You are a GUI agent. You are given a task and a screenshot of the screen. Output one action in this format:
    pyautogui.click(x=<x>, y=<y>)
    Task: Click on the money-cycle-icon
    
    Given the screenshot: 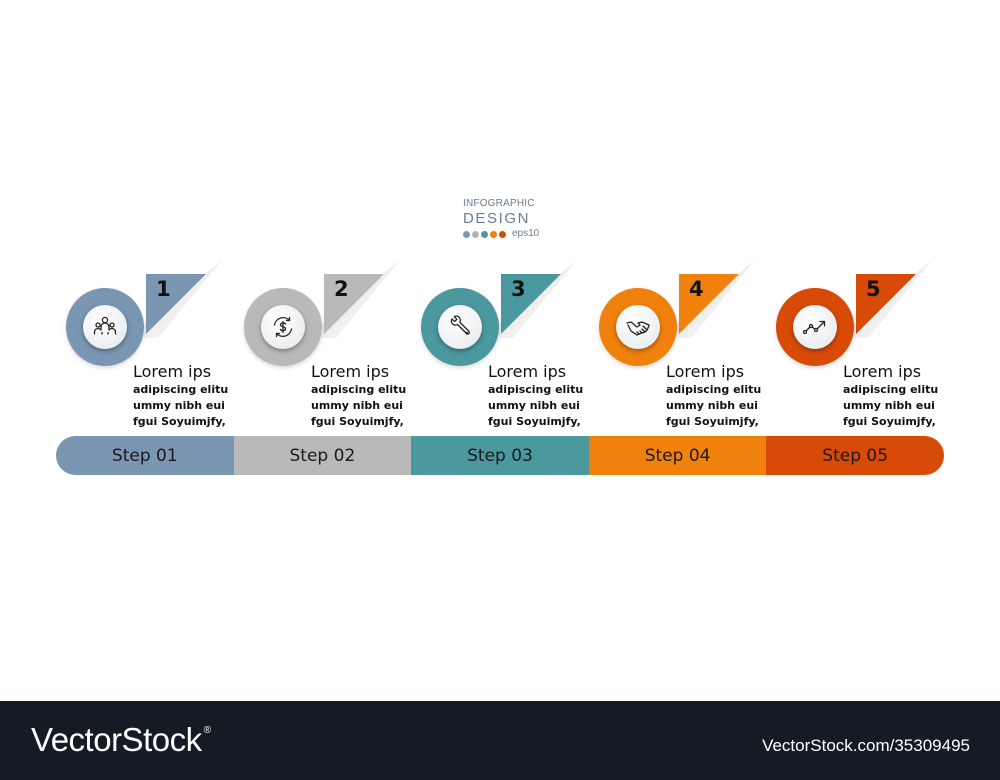 What is the action you would take?
    pyautogui.click(x=283, y=327)
    